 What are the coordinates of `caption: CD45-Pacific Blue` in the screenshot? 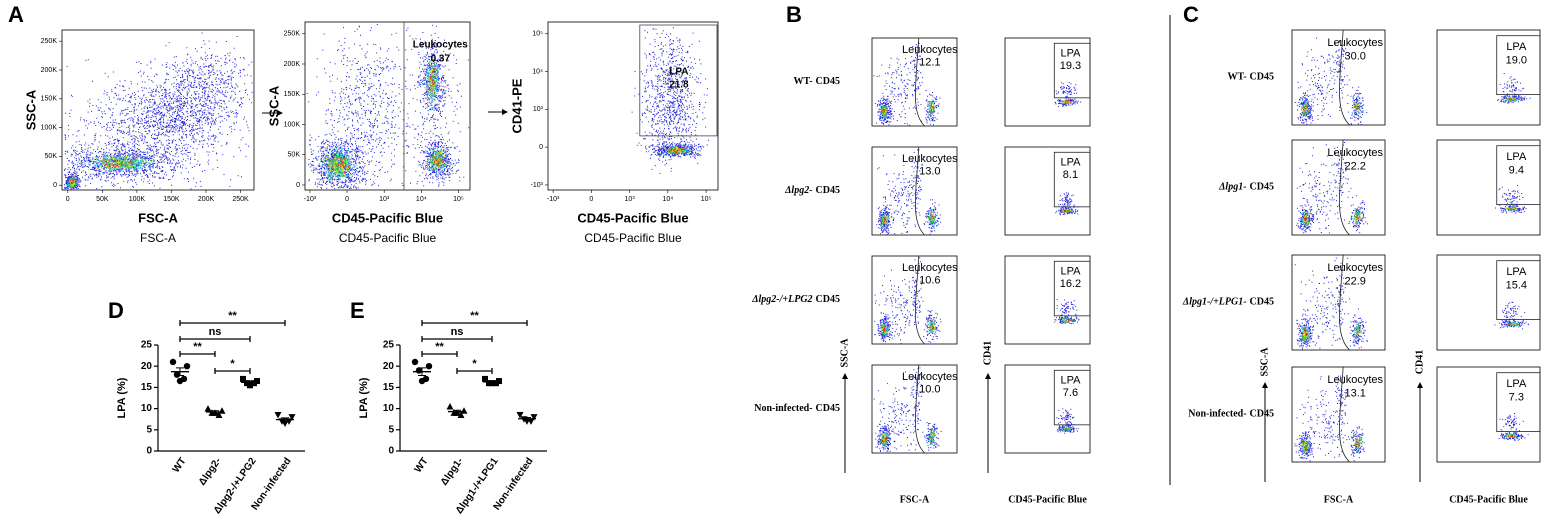 It's located at (388, 238).